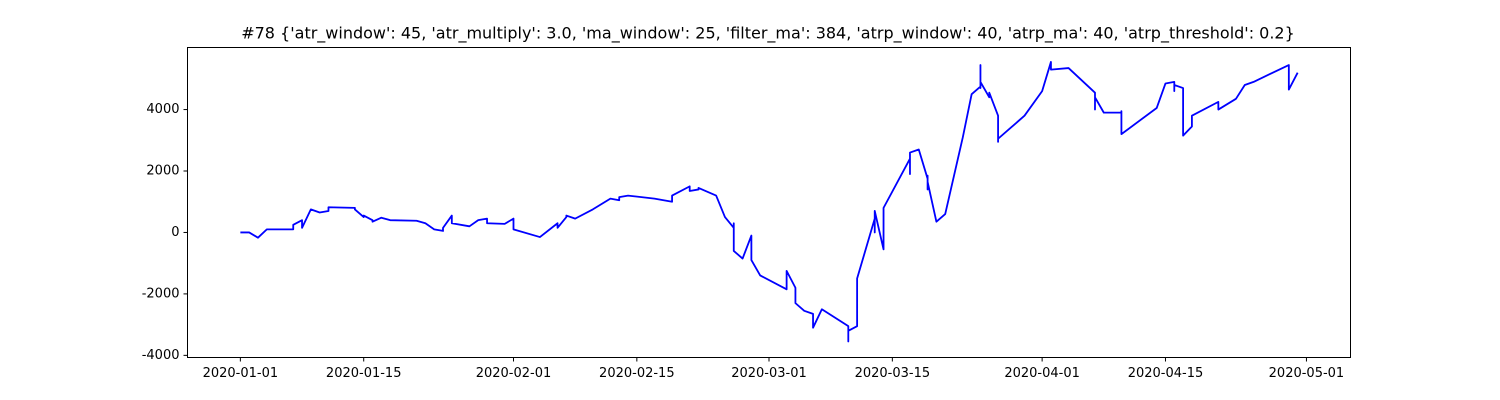 The image size is (1500, 400). What do you see at coordinates (637, 373) in the screenshot?
I see `x-tick-label: 2020-02-15` at bounding box center [637, 373].